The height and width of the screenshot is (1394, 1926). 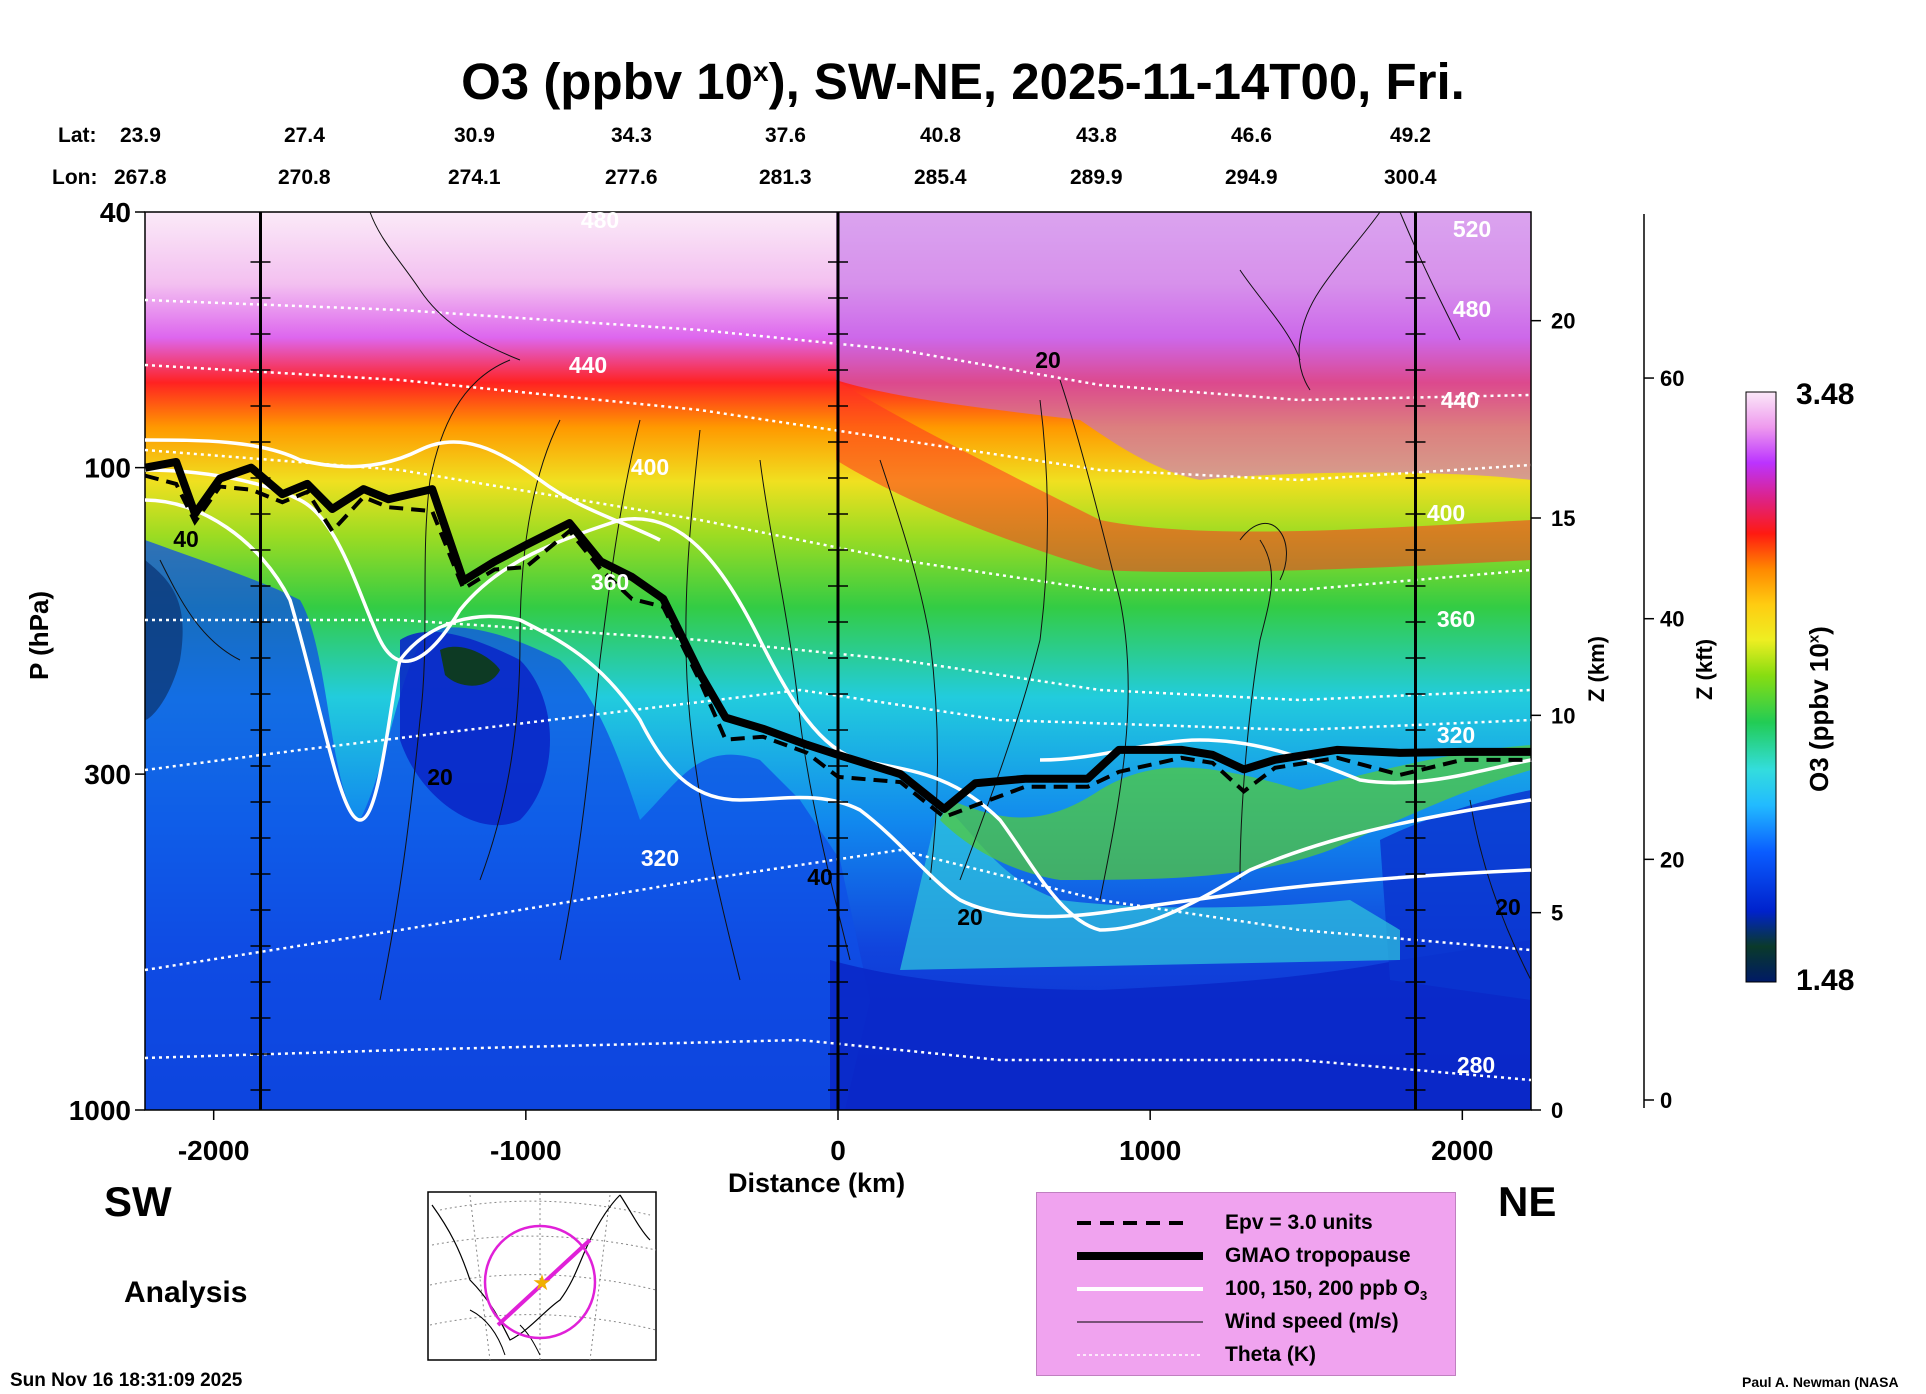 What do you see at coordinates (474, 177) in the screenshot?
I see `lon-value: 274.1` at bounding box center [474, 177].